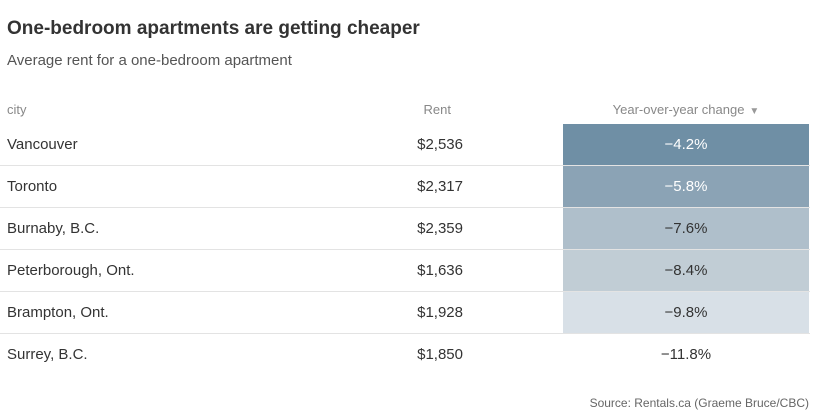  What do you see at coordinates (686, 186) in the screenshot?
I see `change-cell: −5.8%` at bounding box center [686, 186].